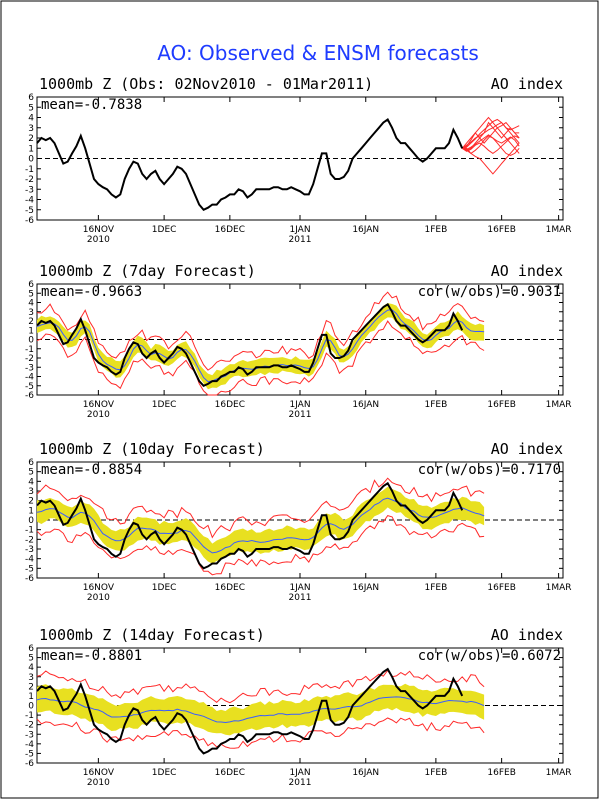  Describe the element at coordinates (489, 292) in the screenshot. I see `correlation-label: cor(w/obs)=0.9031` at that location.